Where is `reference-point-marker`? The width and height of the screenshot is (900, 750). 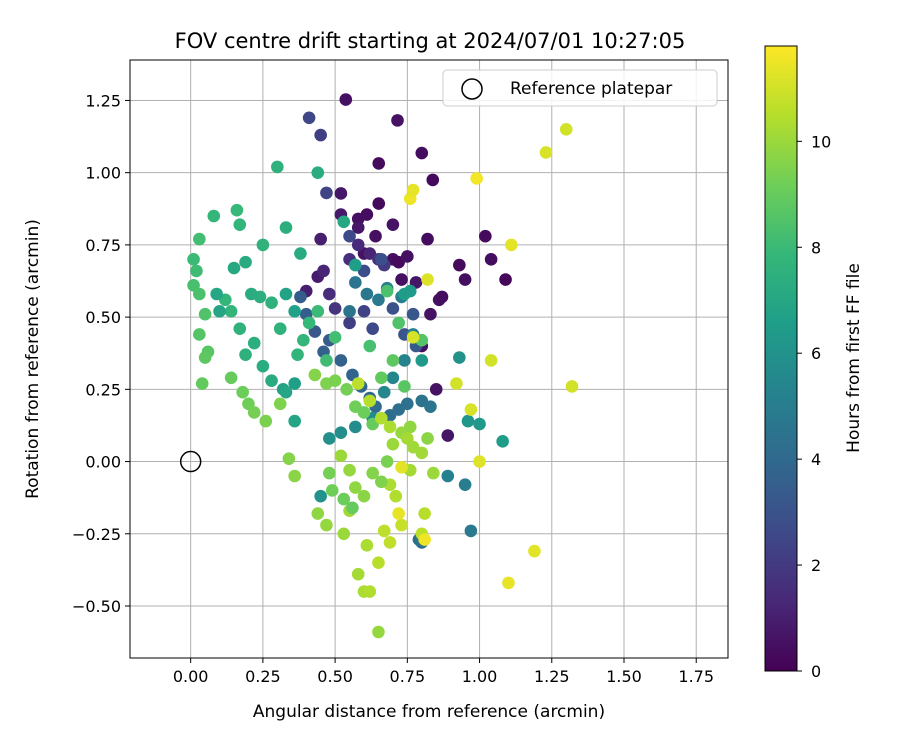 reference-point-marker is located at coordinates (190, 461).